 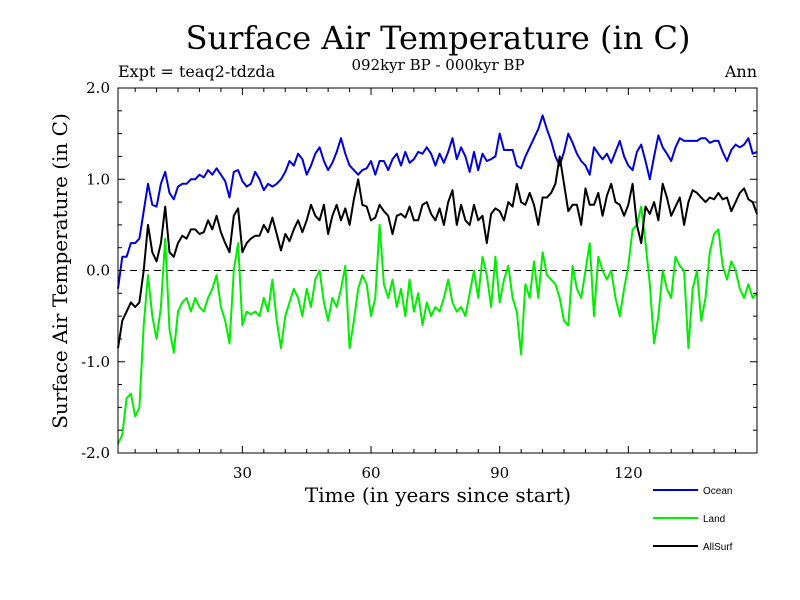 What do you see at coordinates (438, 38) in the screenshot?
I see `chart-title: Surface Air Temperature (in C)` at bounding box center [438, 38].